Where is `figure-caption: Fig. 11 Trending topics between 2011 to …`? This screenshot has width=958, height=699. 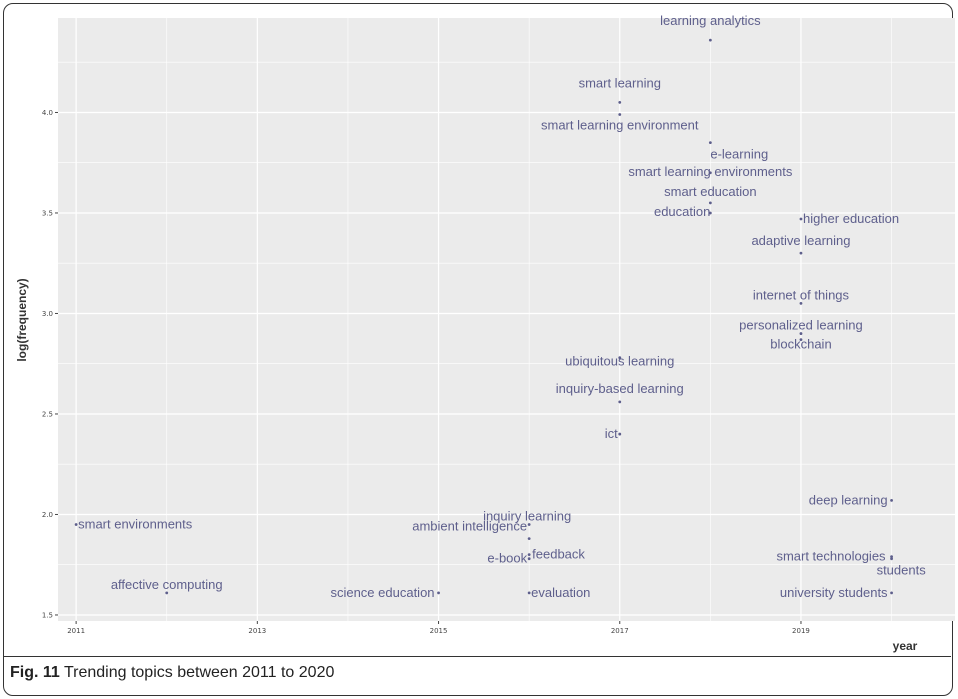
figure-caption: Fig. 11 Trending topics between 2011 to … is located at coordinates (172, 673).